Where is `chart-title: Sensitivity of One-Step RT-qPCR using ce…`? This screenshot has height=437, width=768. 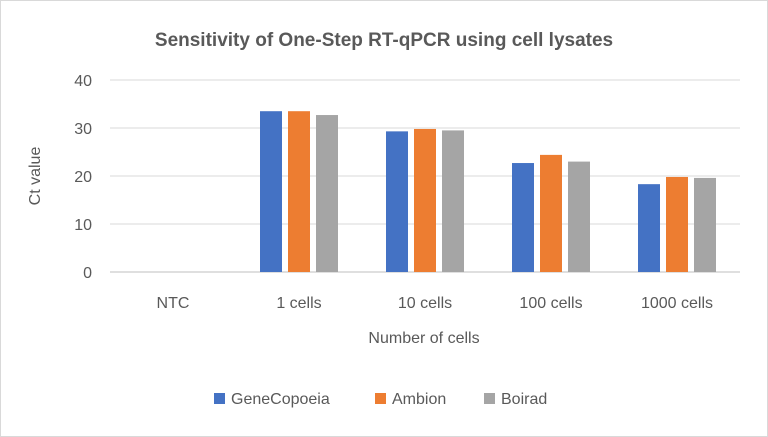 chart-title: Sensitivity of One-Step RT-qPCR using ce… is located at coordinates (384, 40).